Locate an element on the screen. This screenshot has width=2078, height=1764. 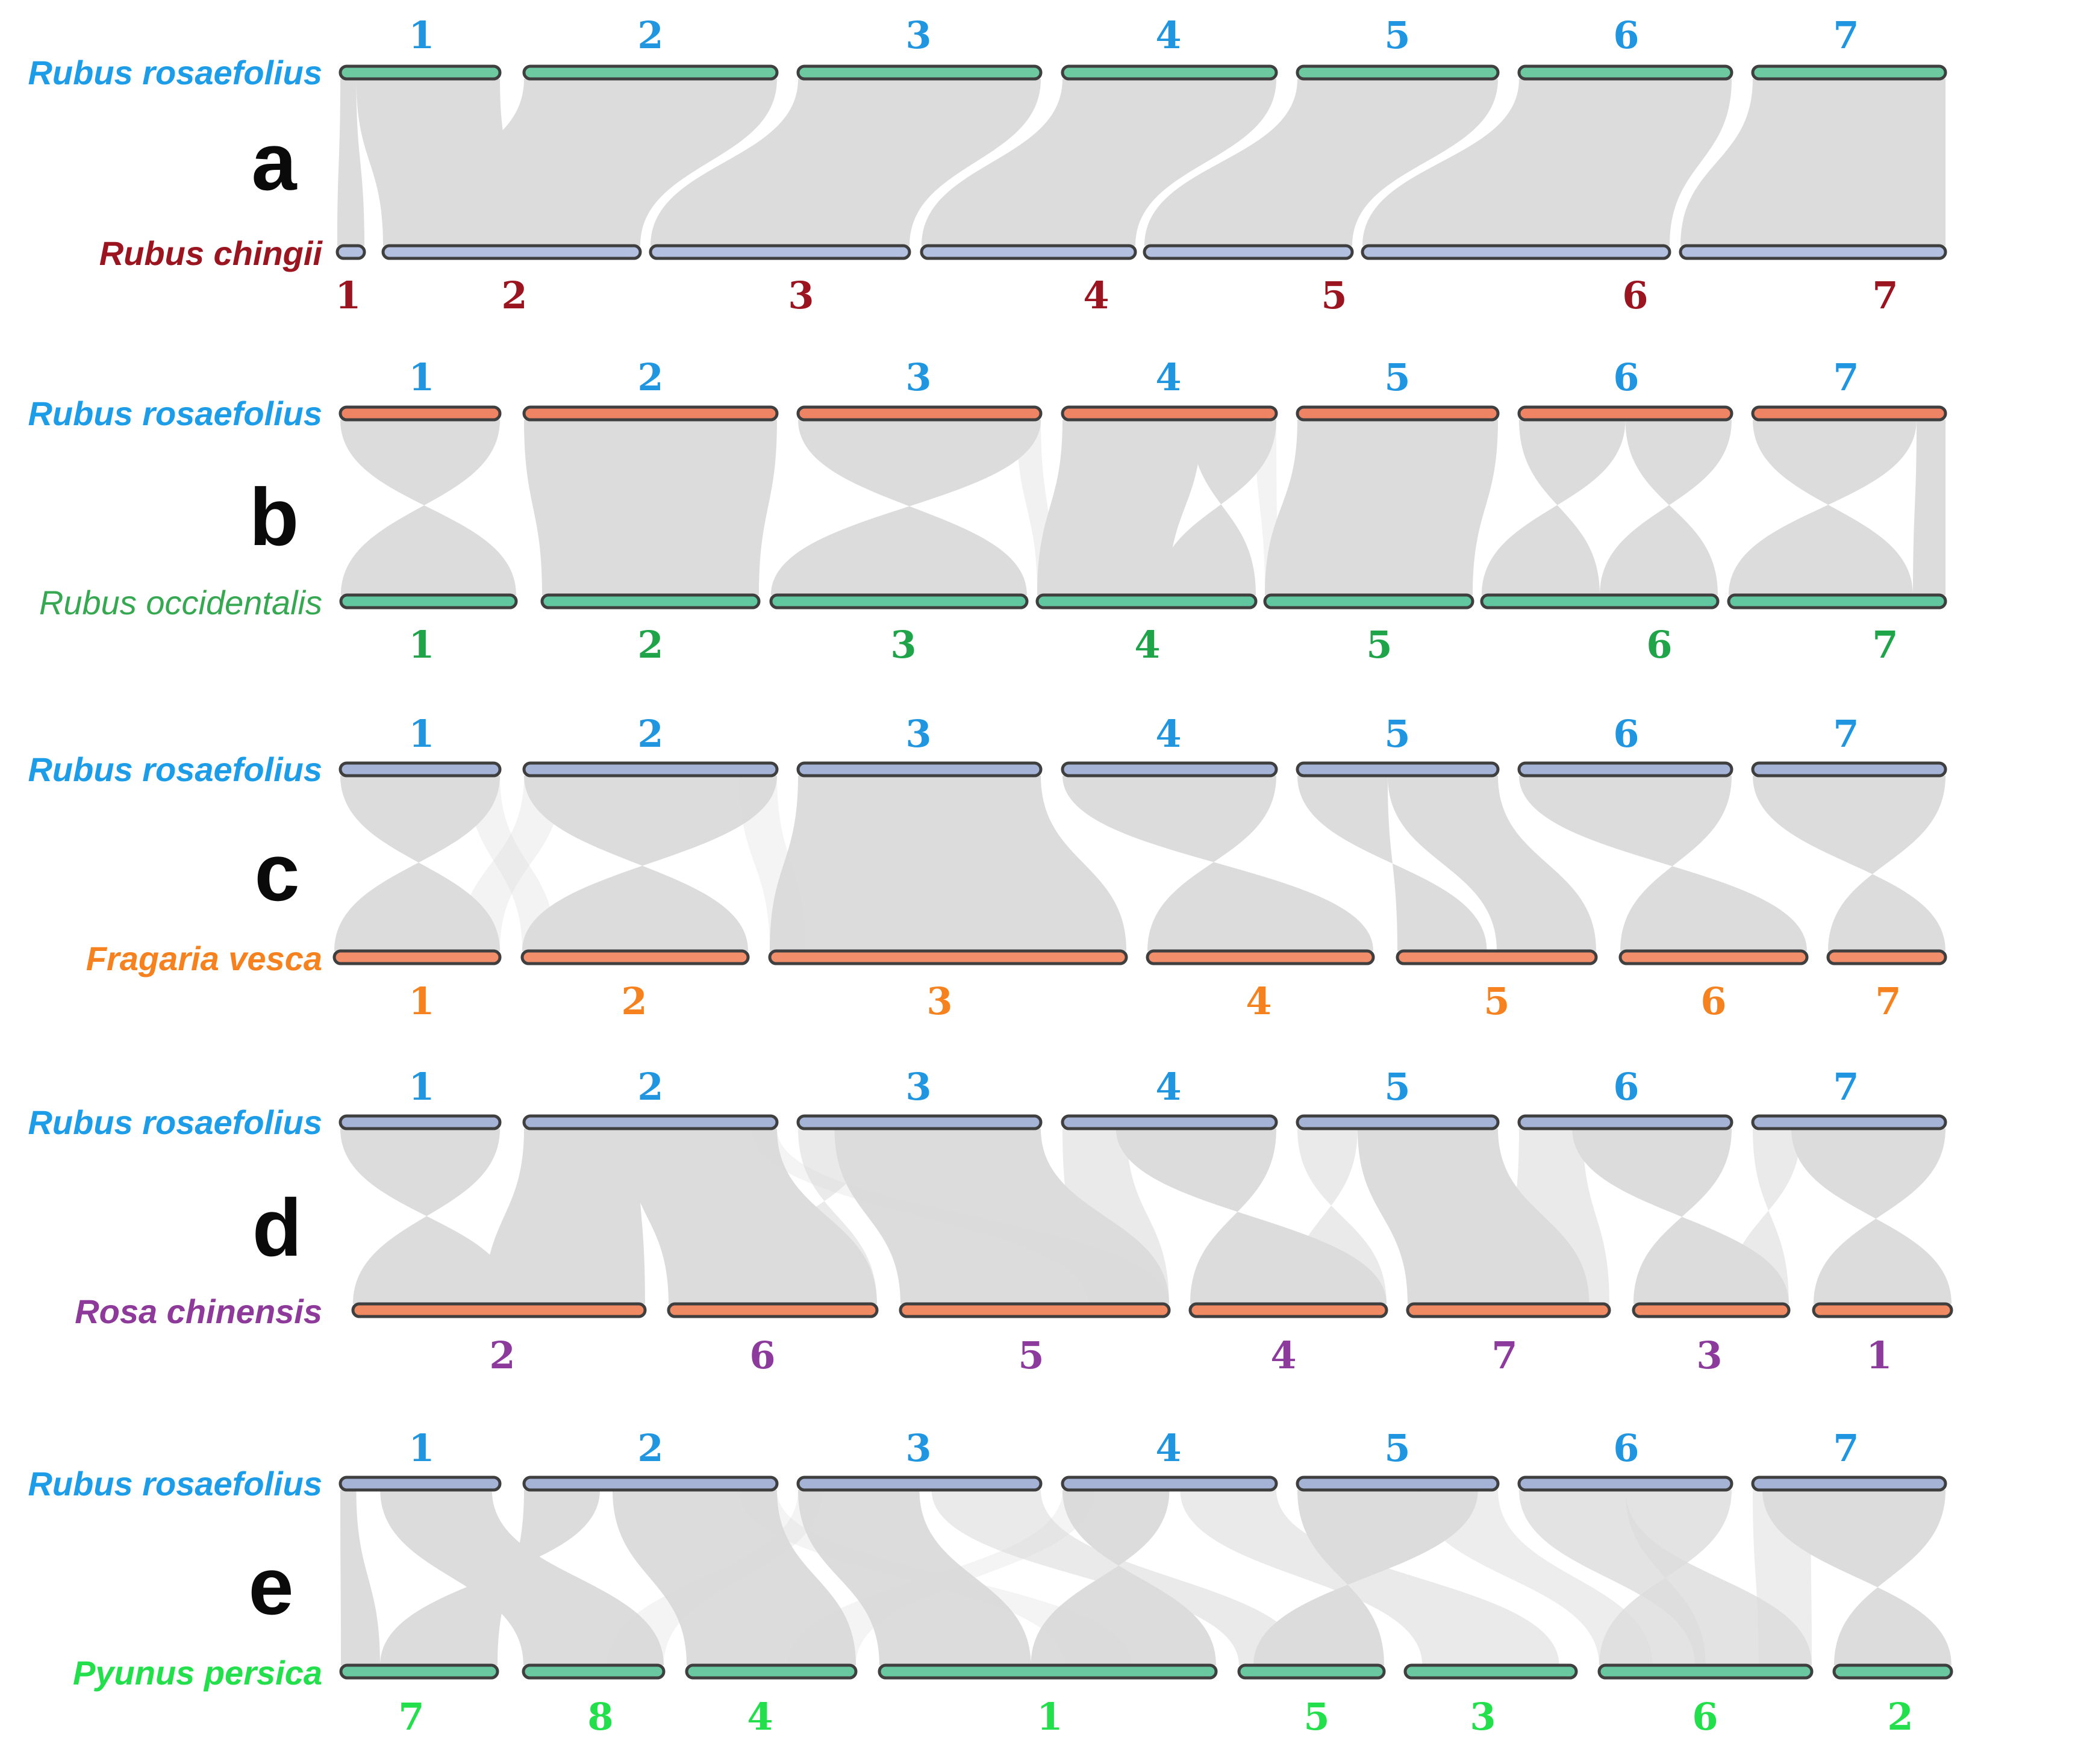
panel-letter-c: c is located at coordinates (276, 872).